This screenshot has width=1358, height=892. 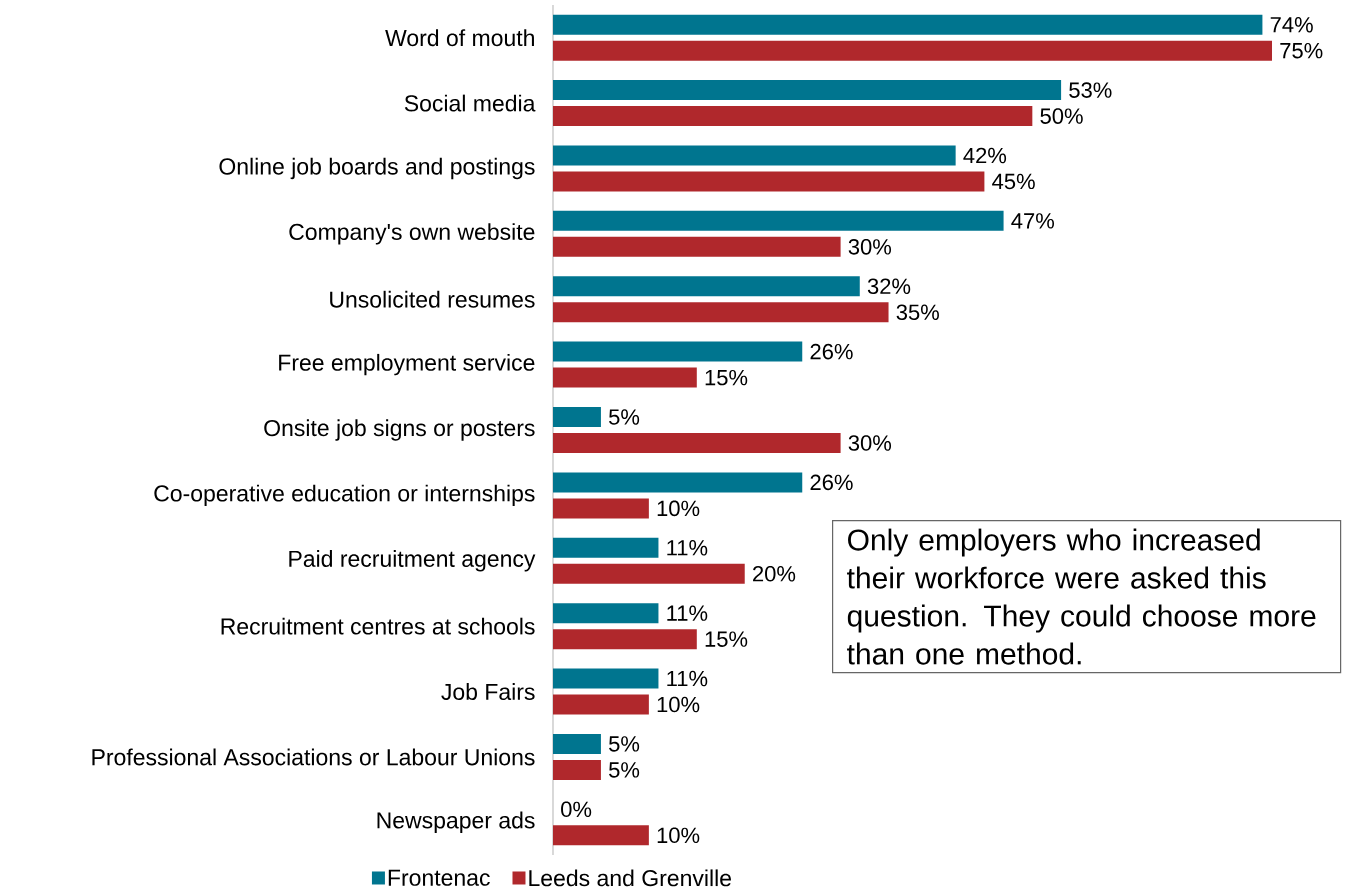 I want to click on data-label: 42%, so click(x=985, y=155).